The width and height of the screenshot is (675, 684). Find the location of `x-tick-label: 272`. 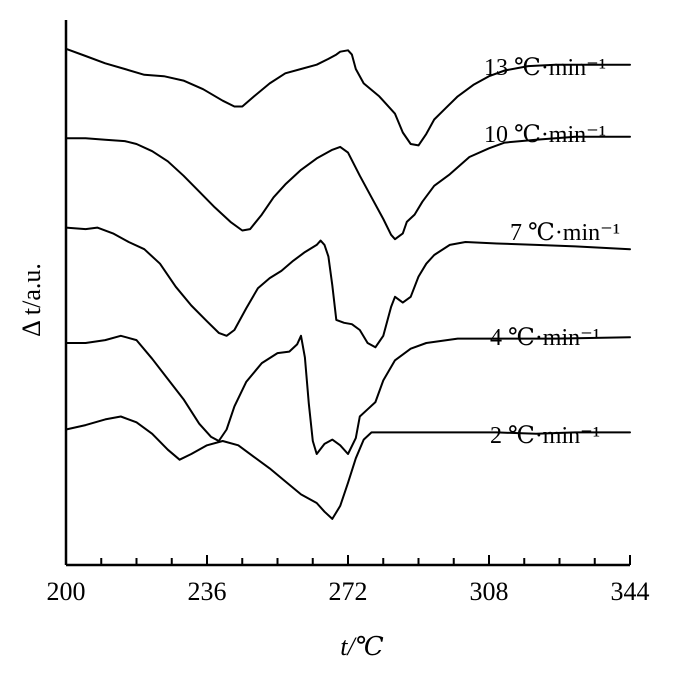

x-tick-label: 272 is located at coordinates (348, 591).